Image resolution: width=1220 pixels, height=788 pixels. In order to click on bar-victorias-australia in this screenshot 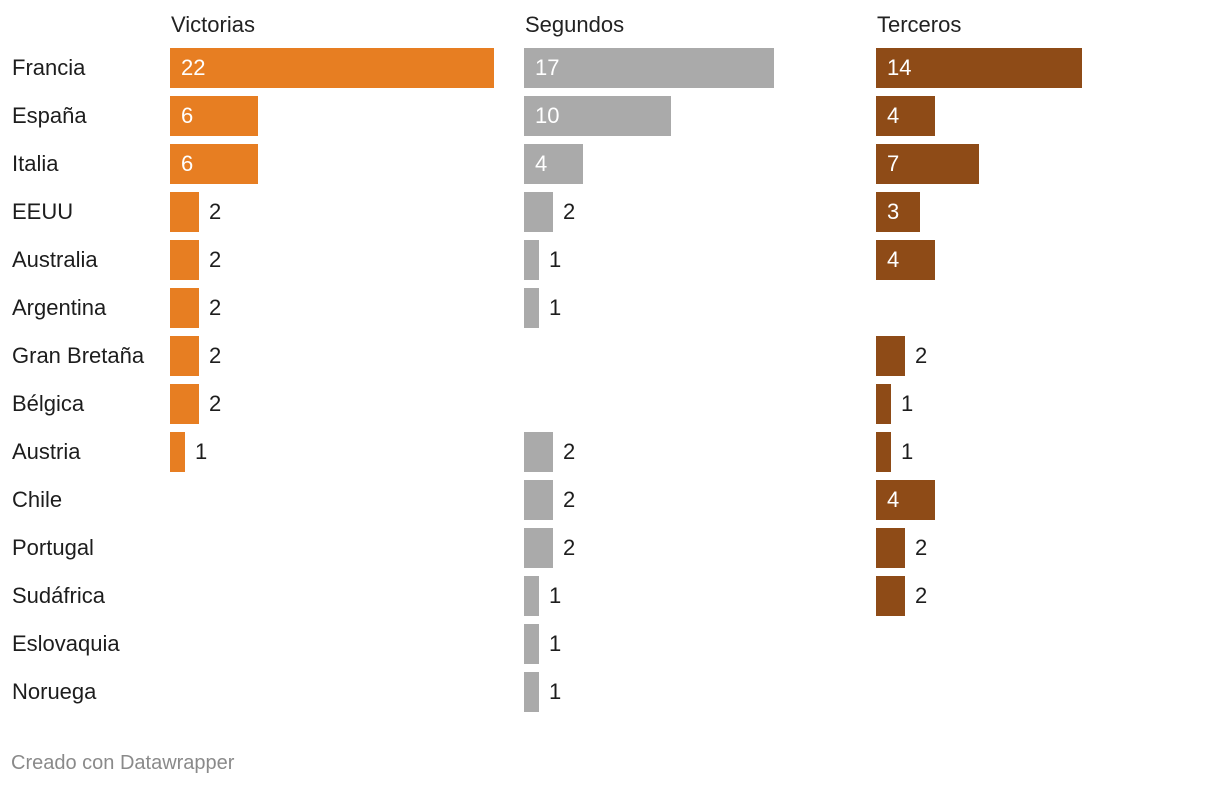, I will do `click(184, 260)`.